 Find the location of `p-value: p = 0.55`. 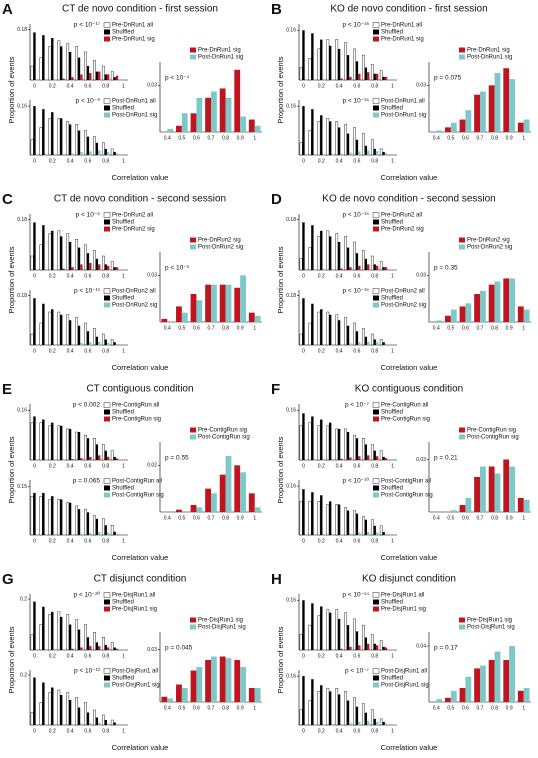

p-value: p = 0.55 is located at coordinates (177, 458).